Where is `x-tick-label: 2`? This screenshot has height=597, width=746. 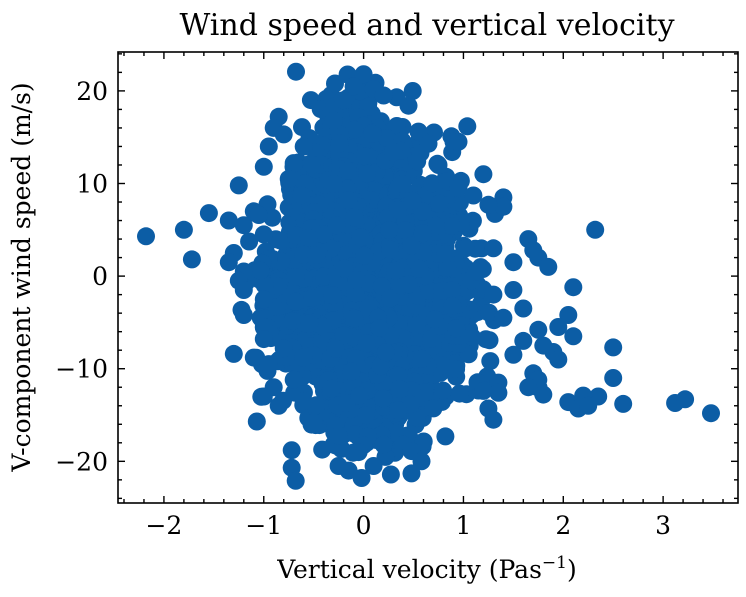 x-tick-label: 2 is located at coordinates (563, 525).